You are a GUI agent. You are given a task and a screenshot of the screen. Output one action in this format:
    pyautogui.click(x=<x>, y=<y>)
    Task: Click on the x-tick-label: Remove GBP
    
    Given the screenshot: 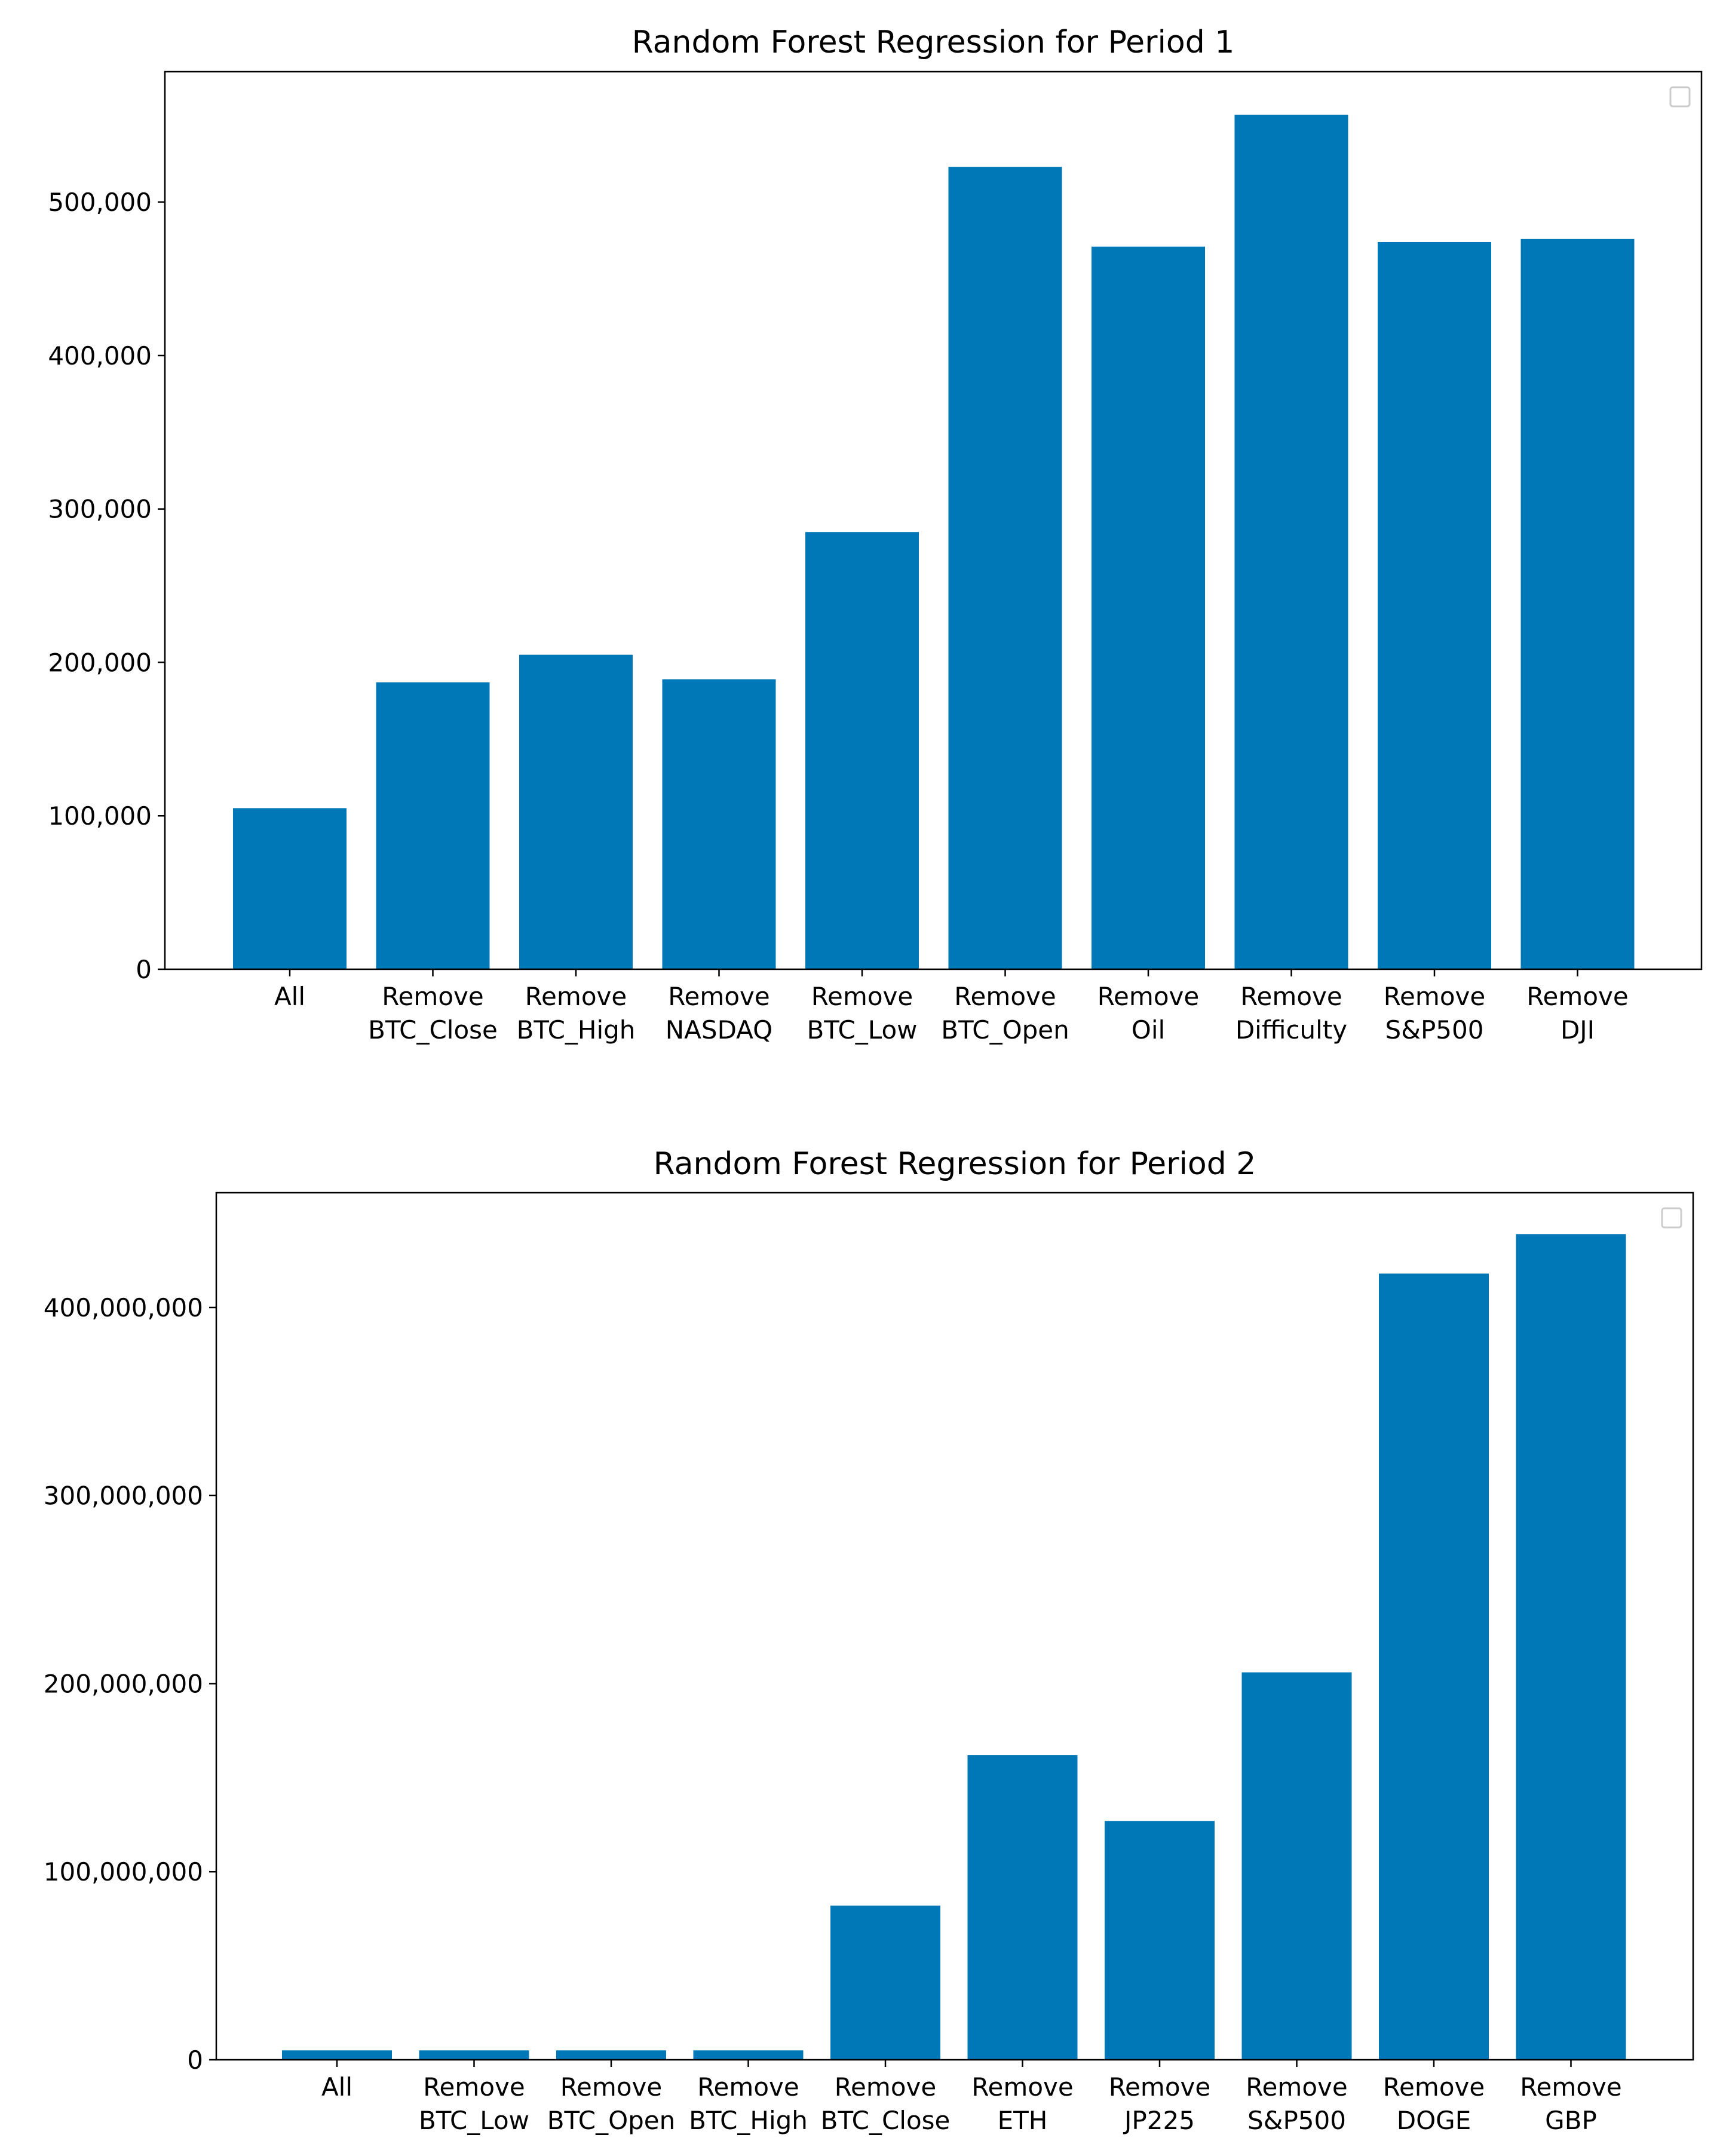 What is the action you would take?
    pyautogui.click(x=1570, y=2103)
    